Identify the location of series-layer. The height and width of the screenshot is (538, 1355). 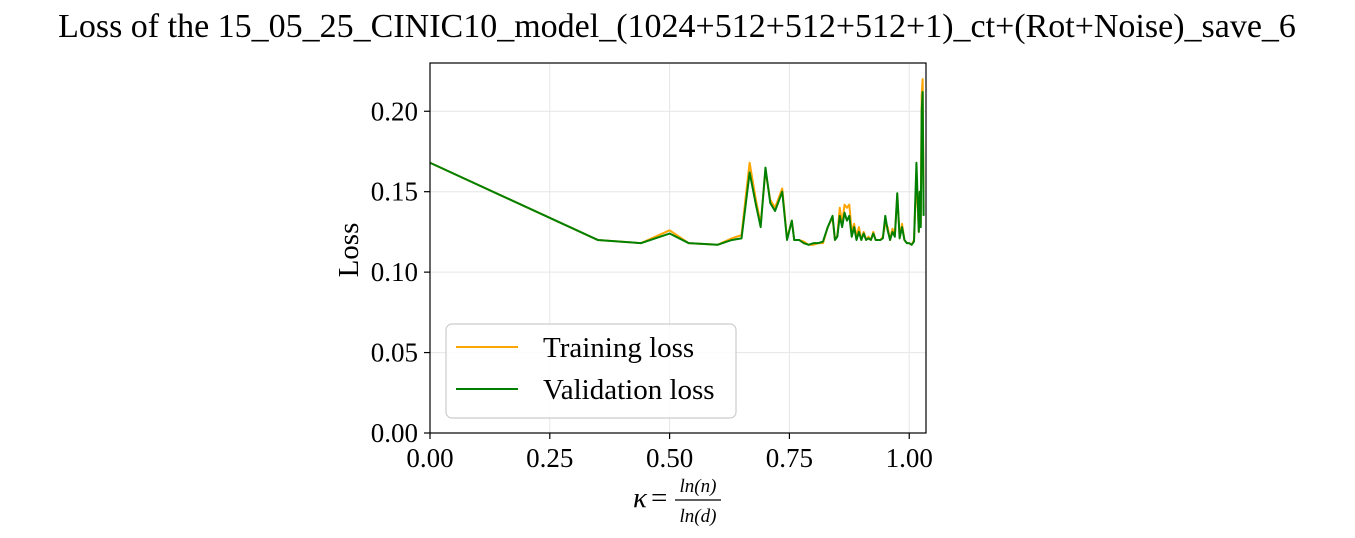
(677, 162).